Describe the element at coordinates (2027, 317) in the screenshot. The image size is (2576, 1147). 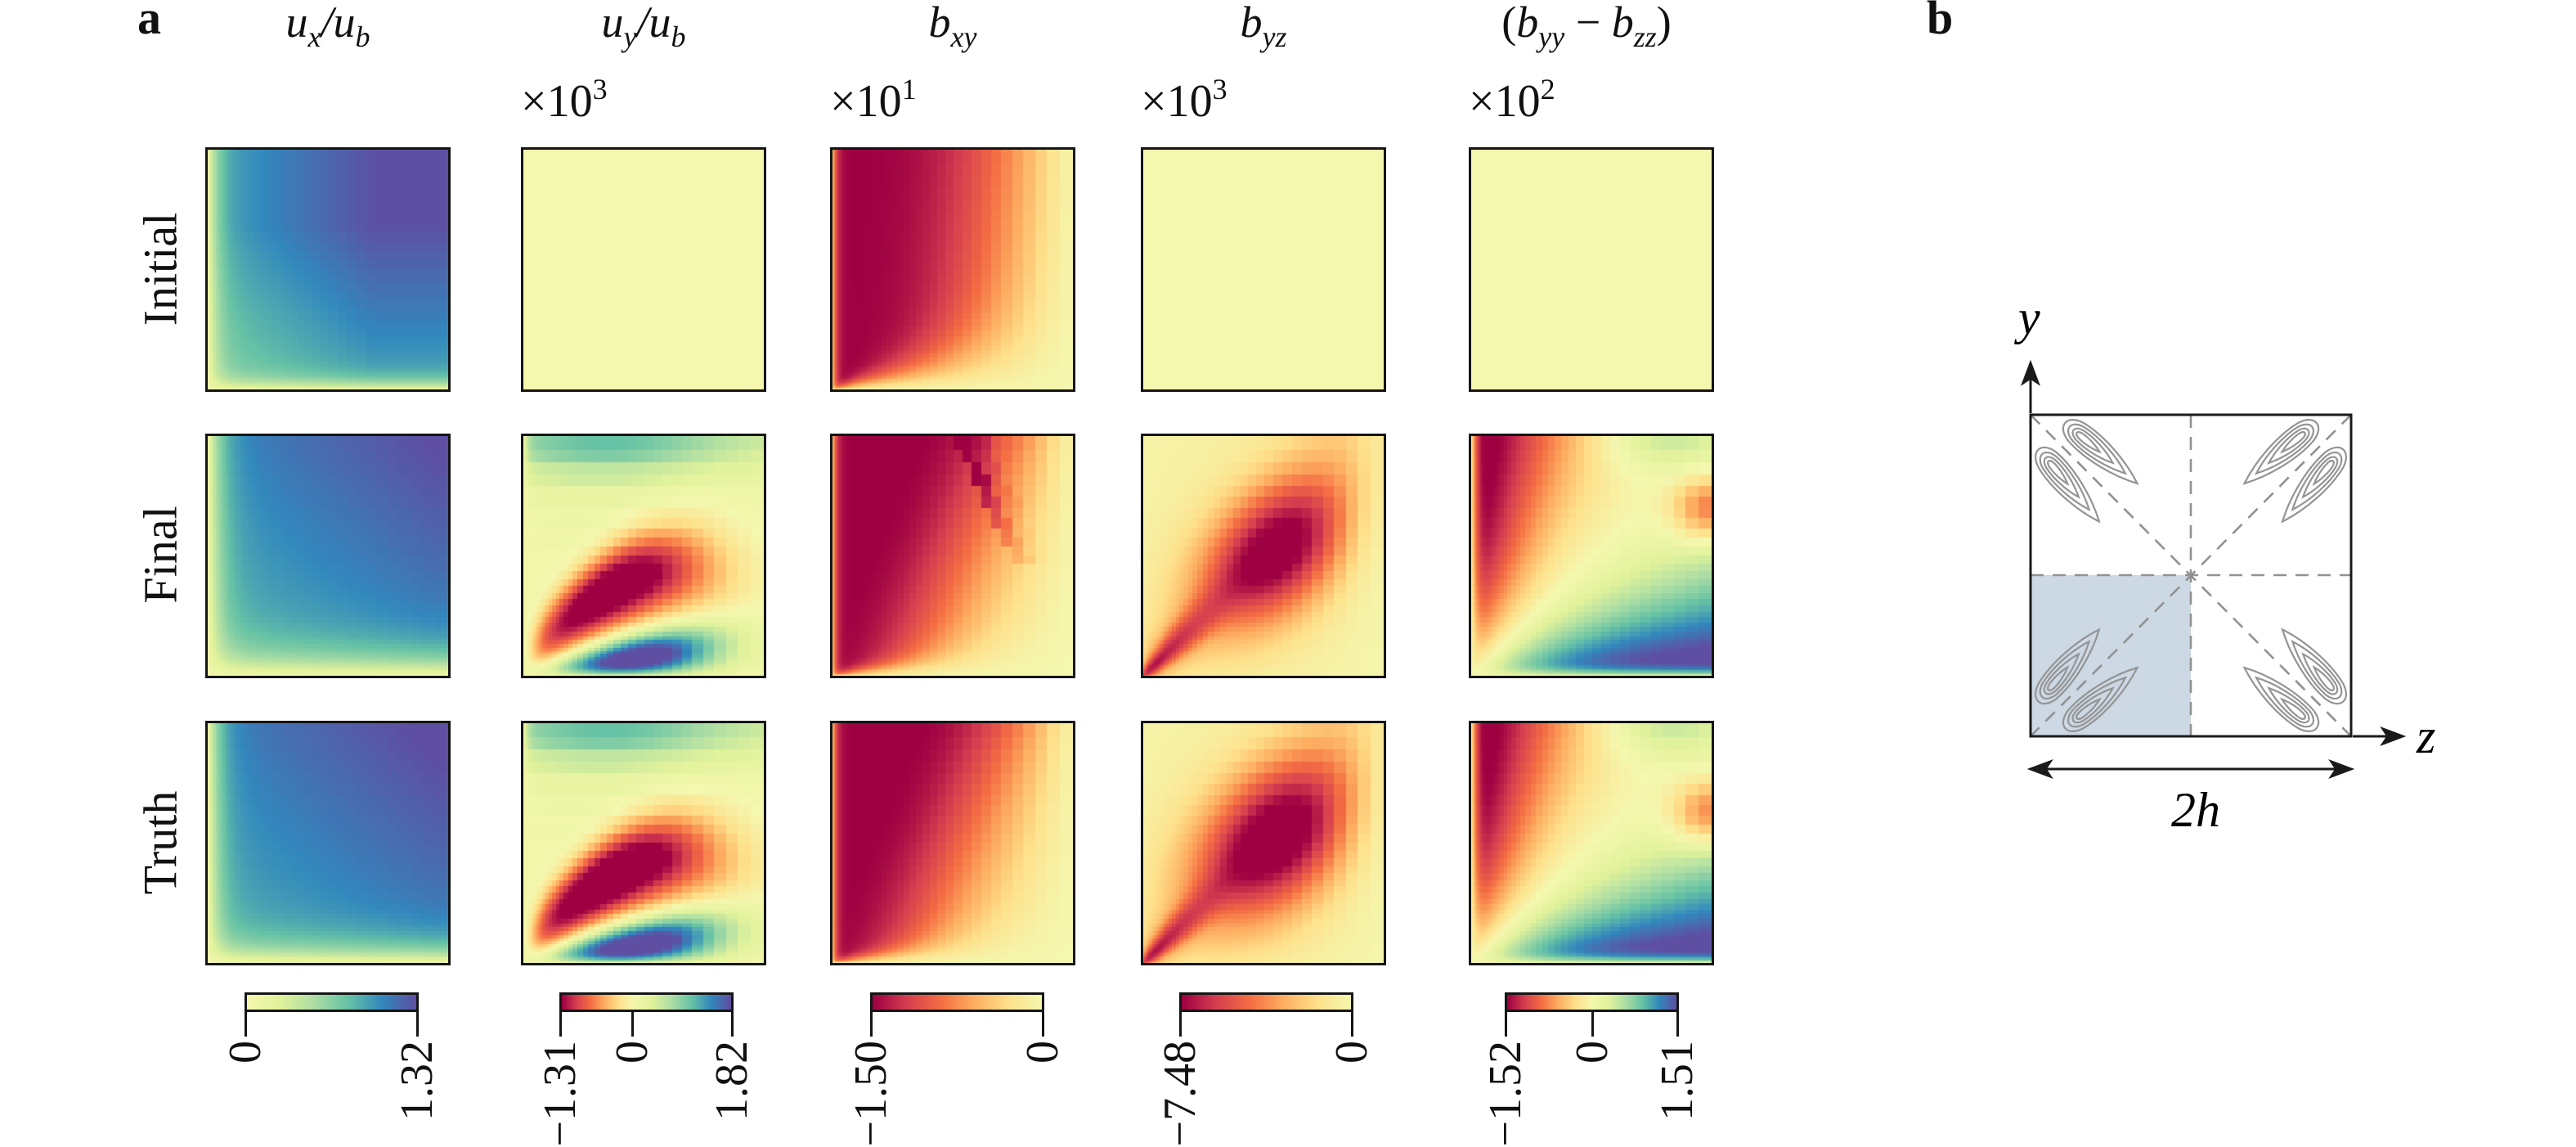
I see `svg-text: y` at that location.